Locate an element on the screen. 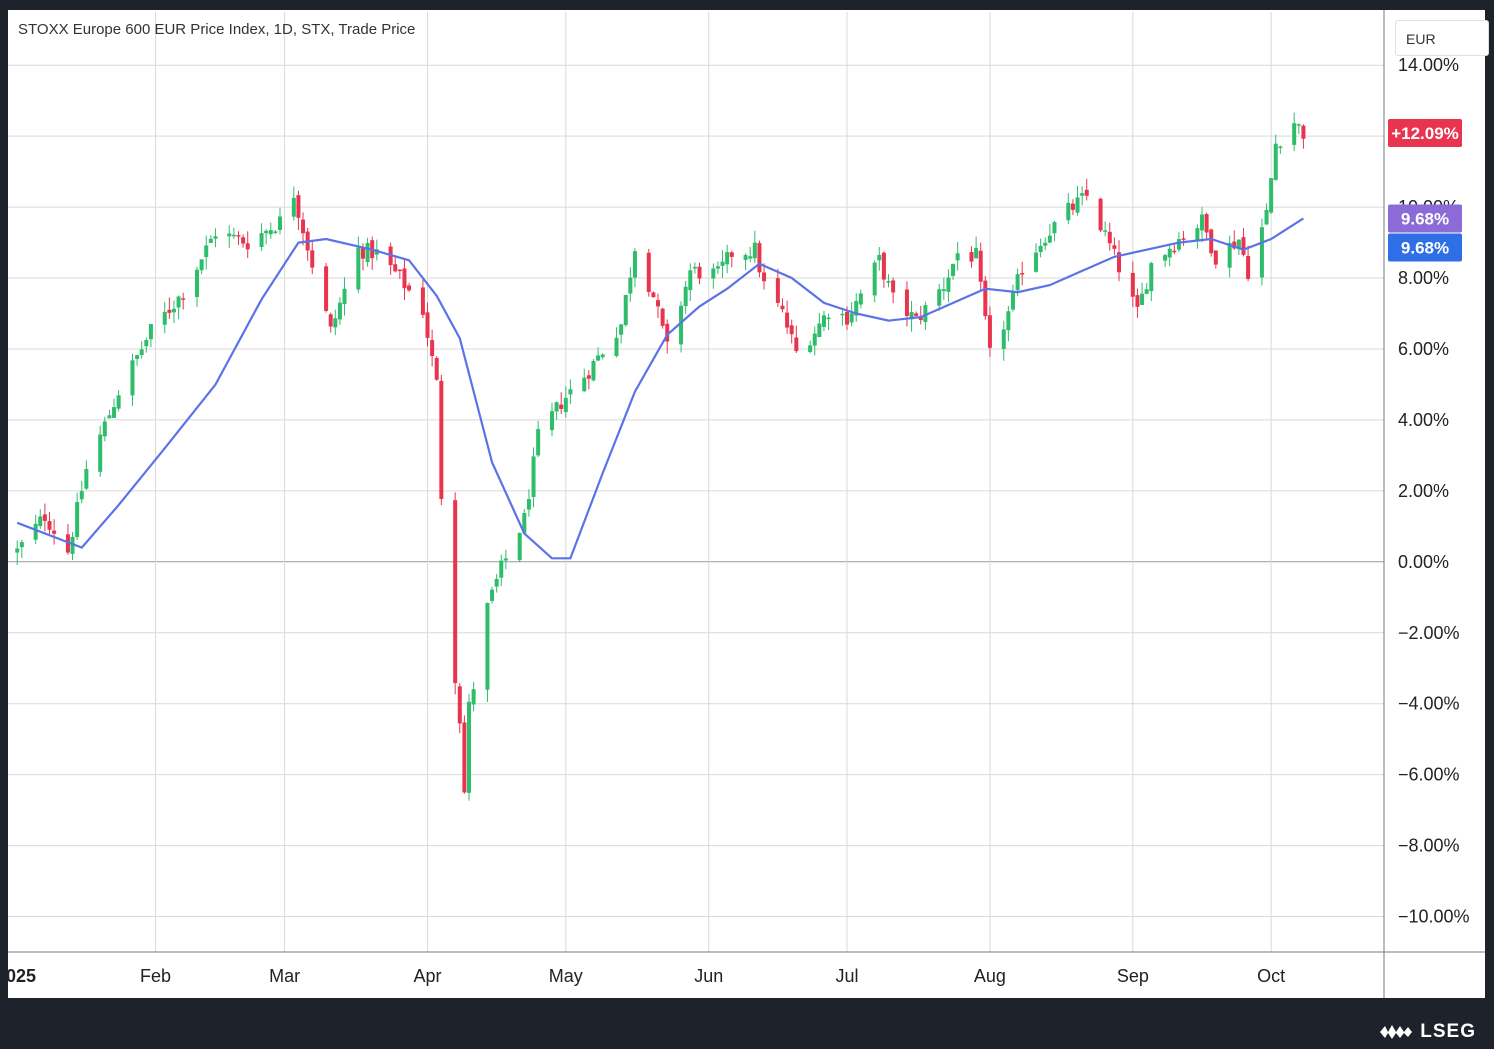 The height and width of the screenshot is (1049, 1494). y-tick-label: −8.00% is located at coordinates (1429, 846).